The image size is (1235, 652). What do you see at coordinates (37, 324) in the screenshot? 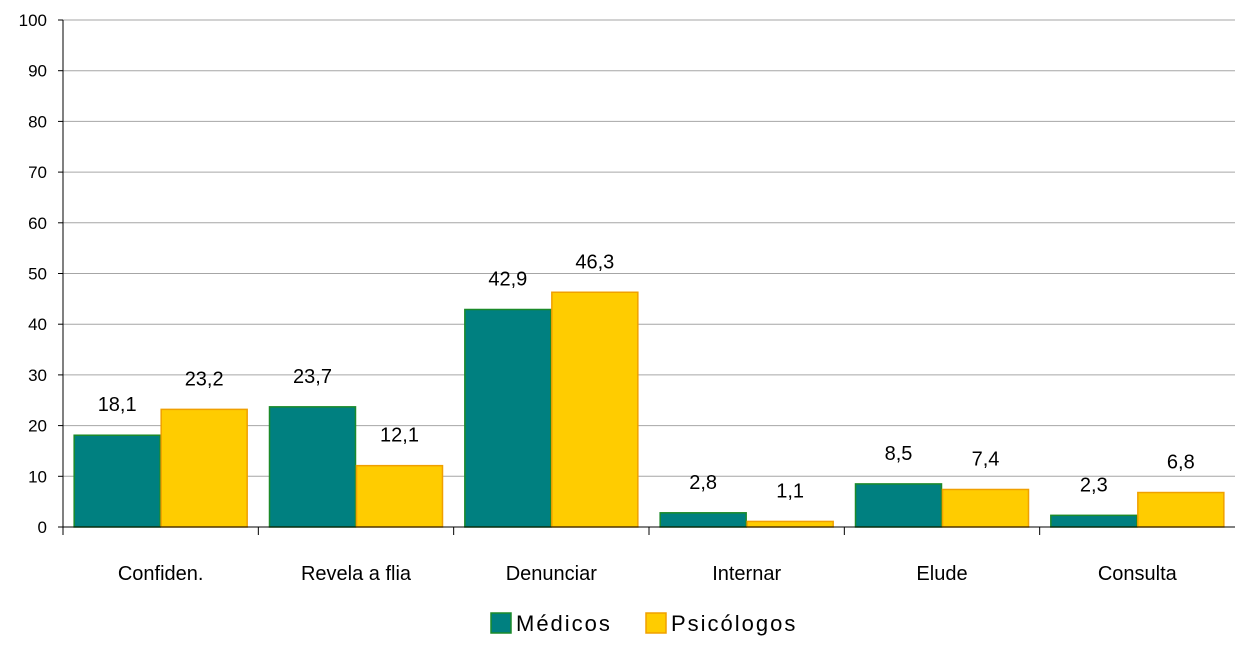
I see `y-axis-tick-label: 40` at bounding box center [37, 324].